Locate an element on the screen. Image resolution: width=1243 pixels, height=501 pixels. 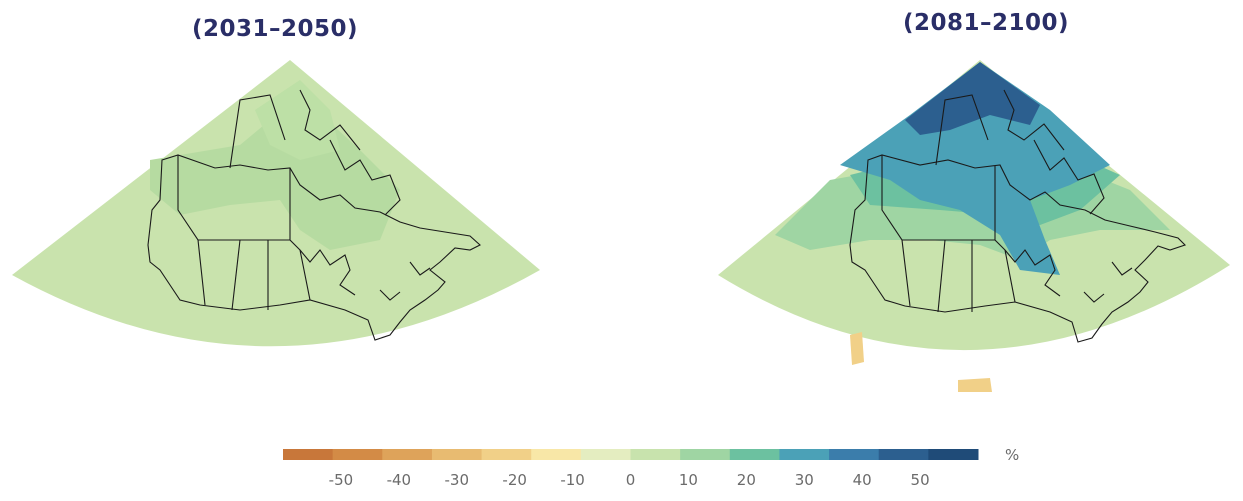
legend-tick-label: 0 is located at coordinates (631, 480).